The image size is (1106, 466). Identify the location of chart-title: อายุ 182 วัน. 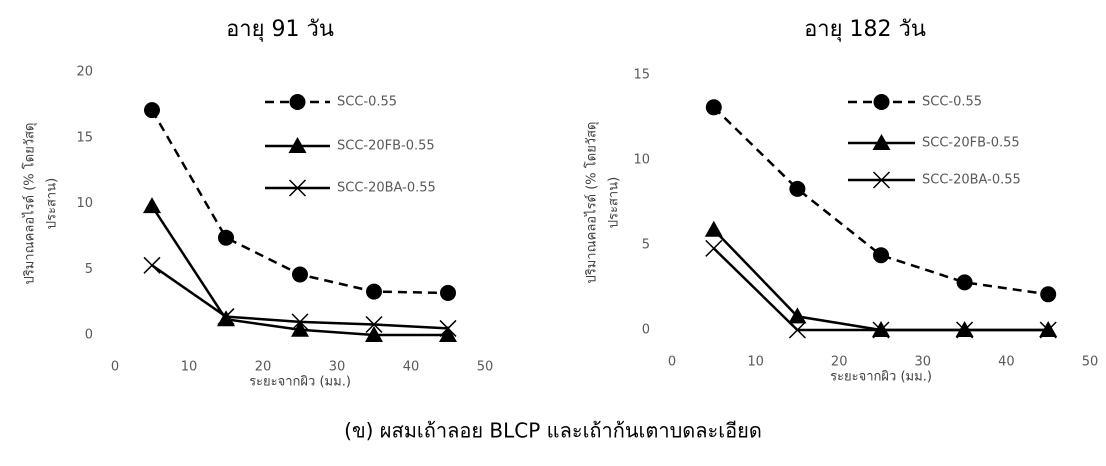
(865, 29).